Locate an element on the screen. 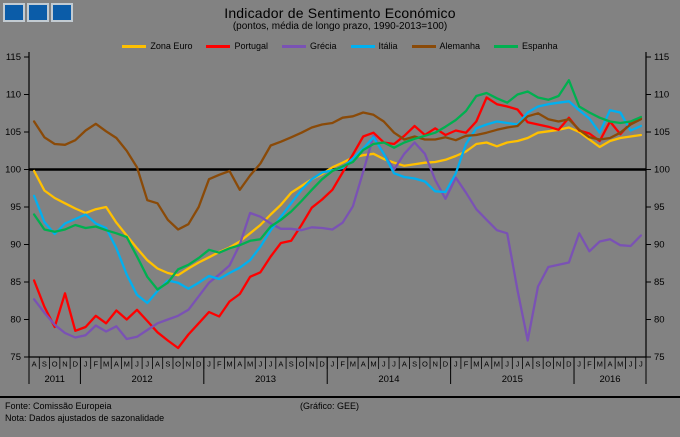 Image resolution: width=680 pixels, height=437 pixels. legend-item-portugal: Portugal is located at coordinates (237, 46).